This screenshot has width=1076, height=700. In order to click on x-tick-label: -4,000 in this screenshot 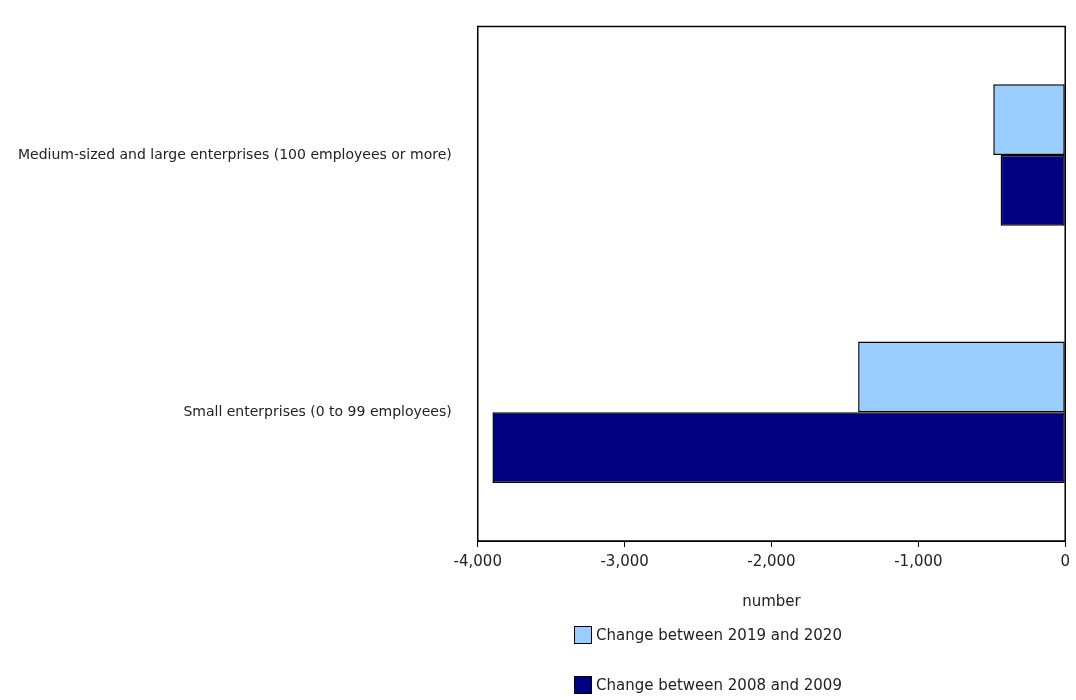, I will do `click(477, 560)`.